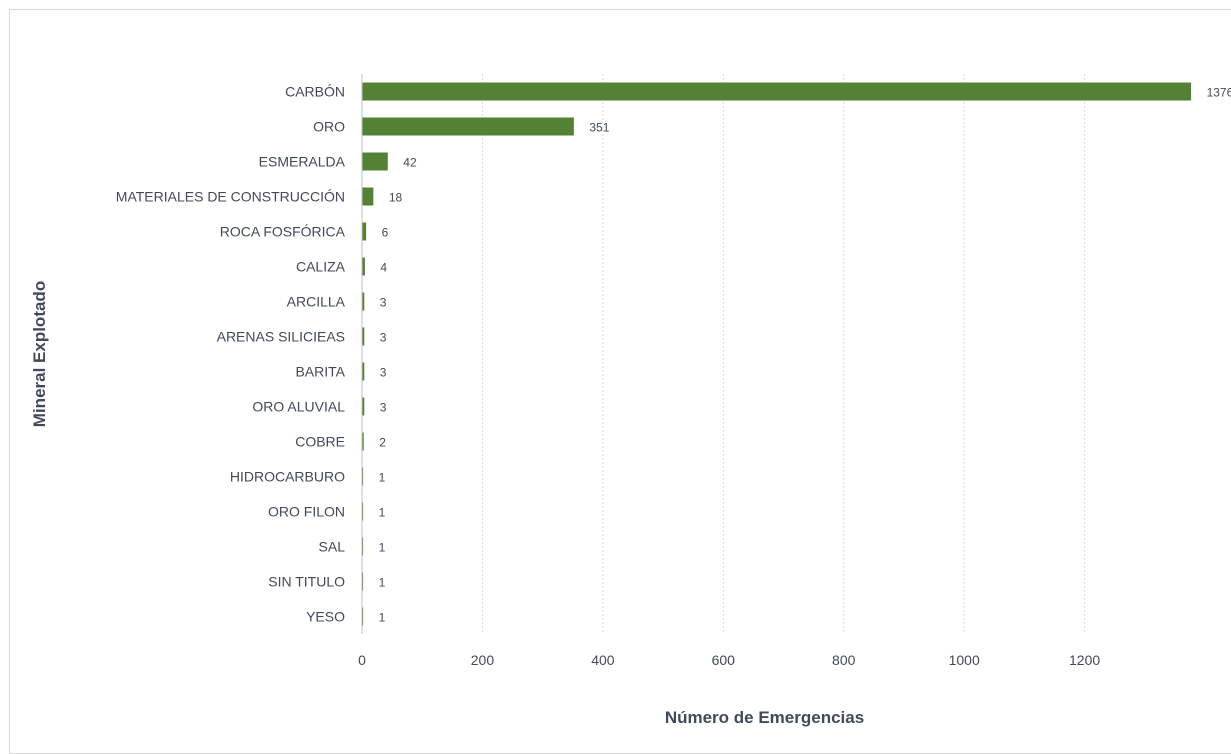 Image resolution: width=1231 pixels, height=754 pixels. What do you see at coordinates (316, 302) in the screenshot?
I see `y-category-label: ARCILLA` at bounding box center [316, 302].